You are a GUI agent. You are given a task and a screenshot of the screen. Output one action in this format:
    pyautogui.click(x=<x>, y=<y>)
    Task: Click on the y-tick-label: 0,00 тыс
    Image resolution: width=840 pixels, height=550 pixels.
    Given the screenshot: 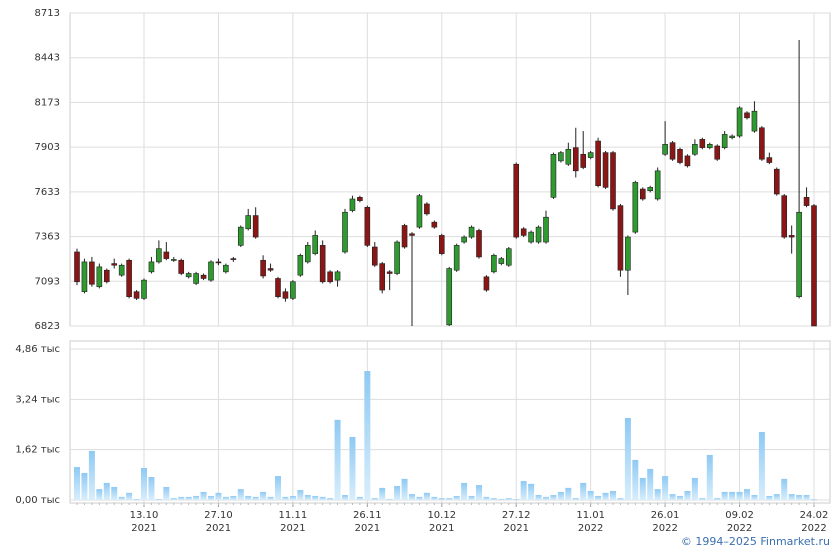 What is the action you would take?
    pyautogui.click(x=37, y=500)
    